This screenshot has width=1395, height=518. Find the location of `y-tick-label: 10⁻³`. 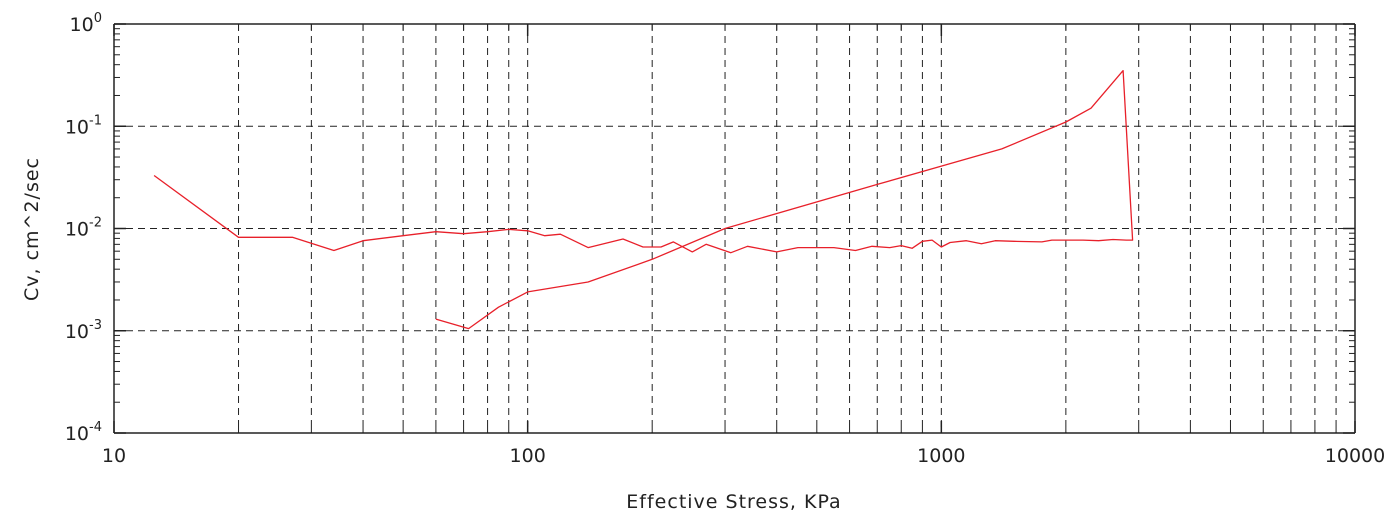

y-tick-label: 10⁻³ is located at coordinates (83, 330).